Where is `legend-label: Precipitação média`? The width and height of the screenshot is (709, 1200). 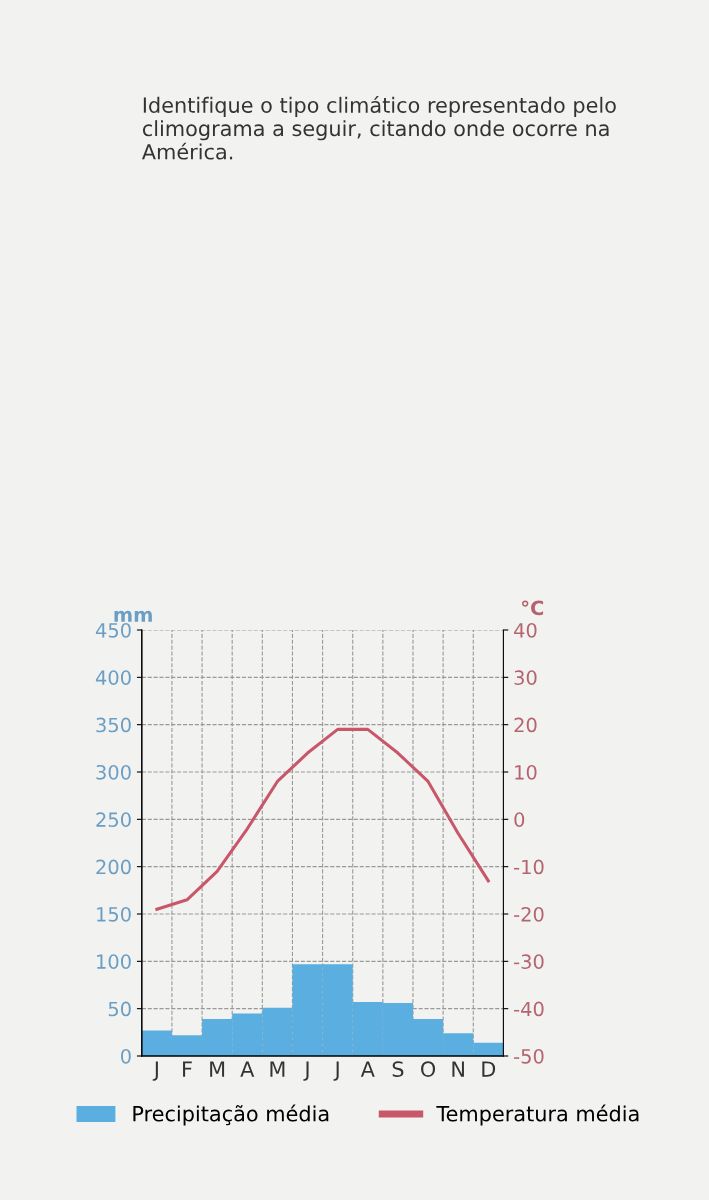 legend-label: Precipitação média is located at coordinates (231, 1115).